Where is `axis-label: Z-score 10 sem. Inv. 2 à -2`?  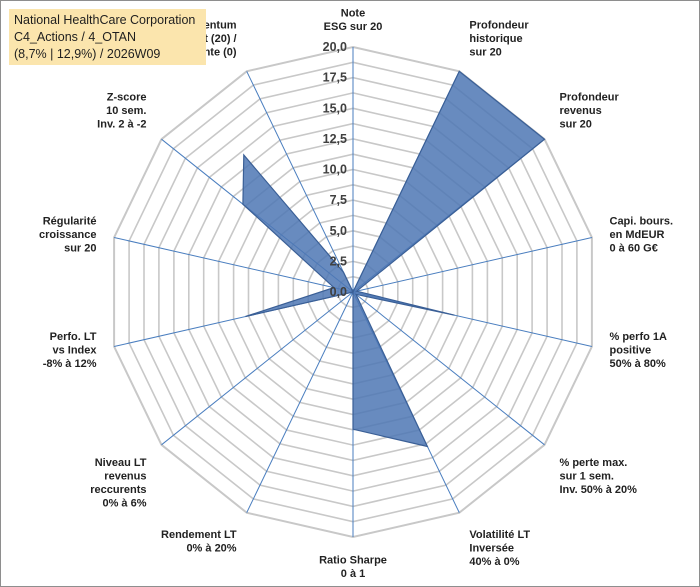
axis-label: Z-score 10 sem. Inv. 2 à -2 is located at coordinates (121, 111).